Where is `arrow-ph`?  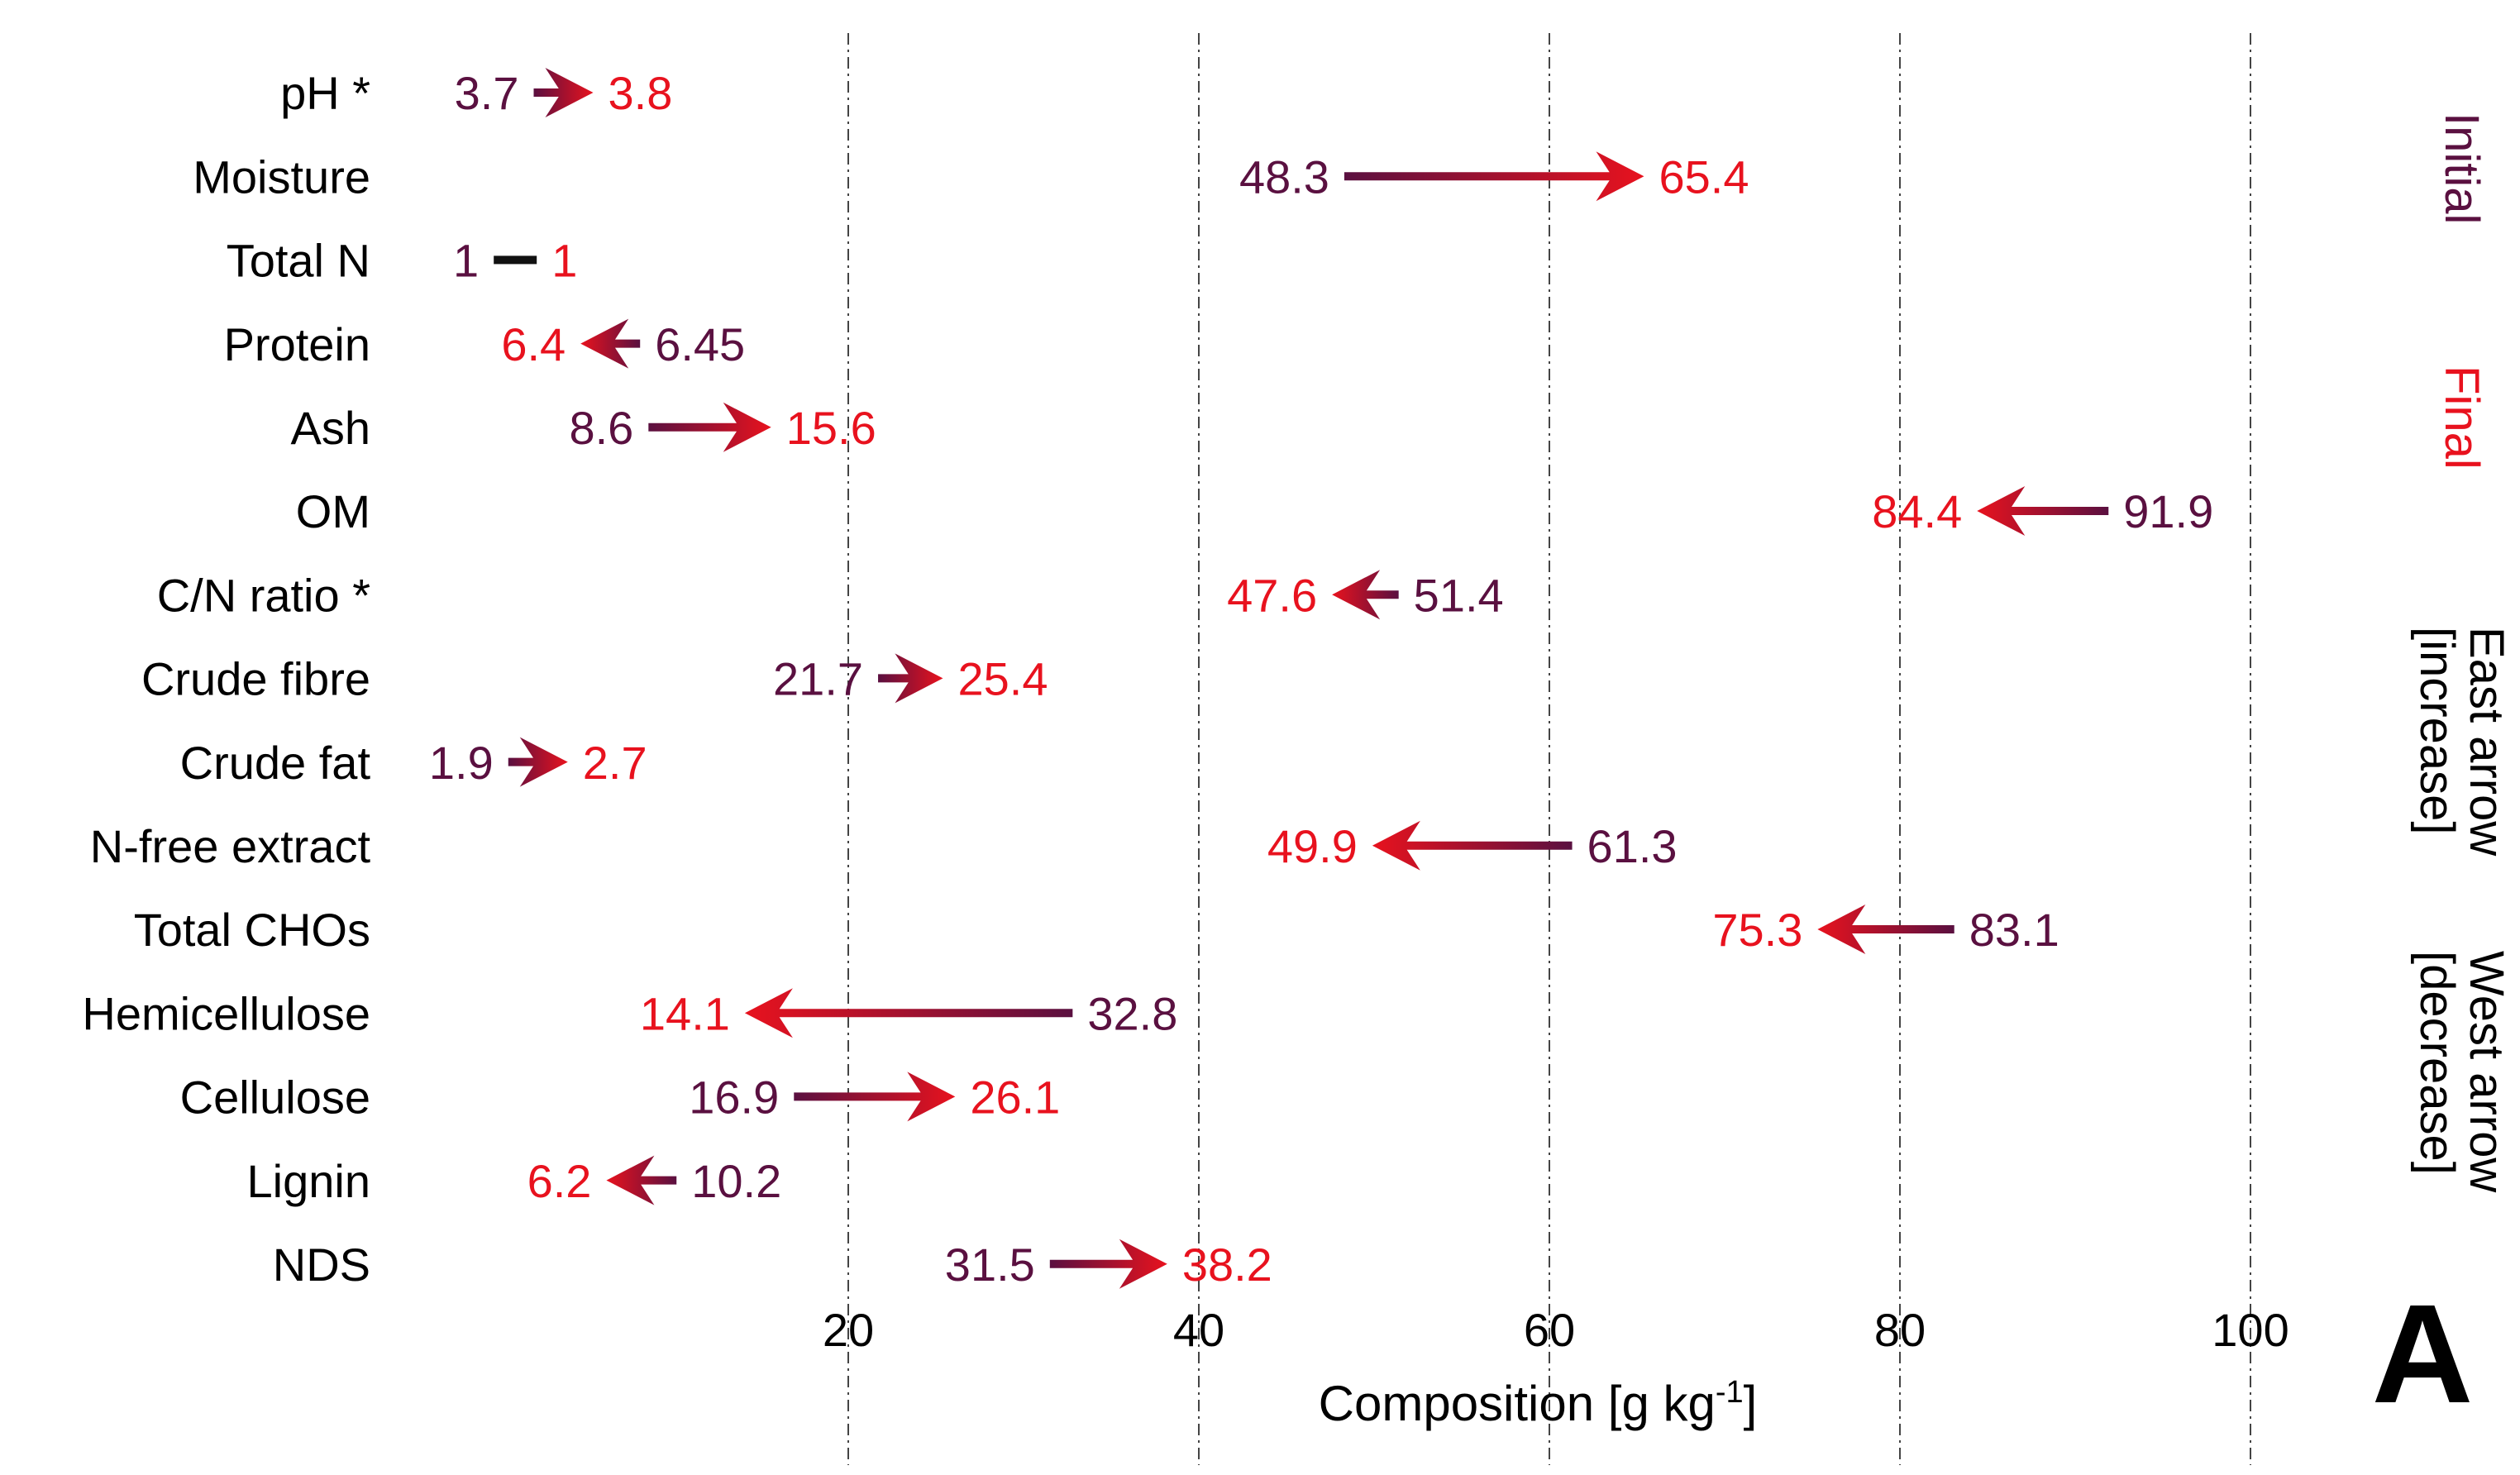 arrow-ph is located at coordinates (563, 93).